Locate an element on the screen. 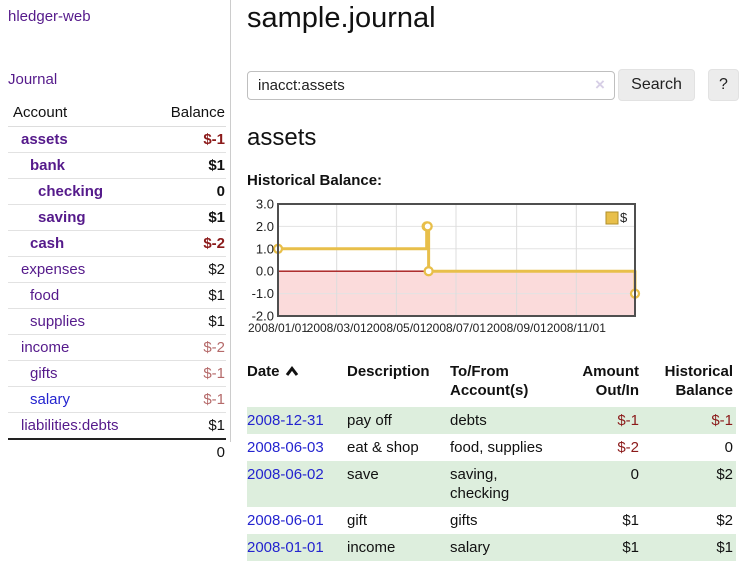  account-link-saving: saving is located at coordinates (62, 217).